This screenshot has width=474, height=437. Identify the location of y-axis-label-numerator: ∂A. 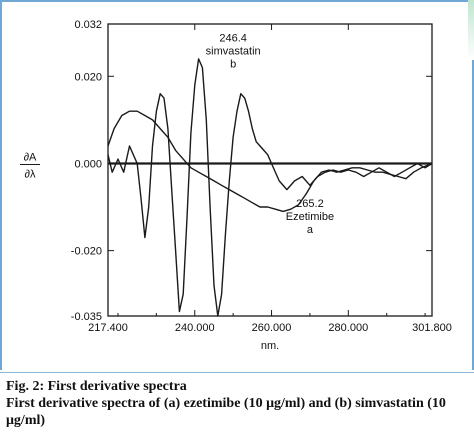
(30, 157).